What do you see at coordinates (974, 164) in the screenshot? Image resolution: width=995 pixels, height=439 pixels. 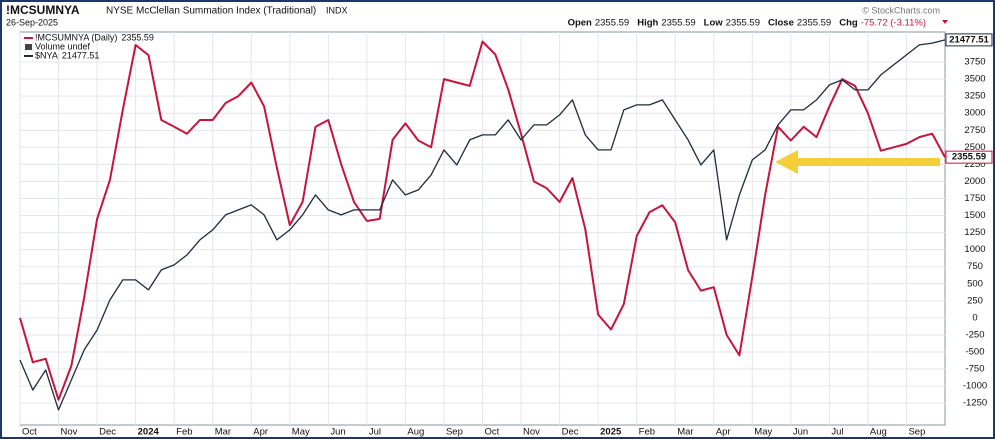 I see `y-tick-label: 2250` at bounding box center [974, 164].